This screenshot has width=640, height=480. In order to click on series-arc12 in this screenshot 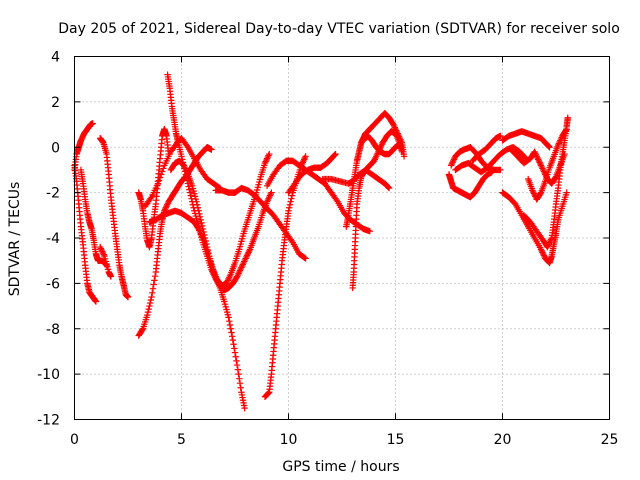, I will do `click(260, 223)`.